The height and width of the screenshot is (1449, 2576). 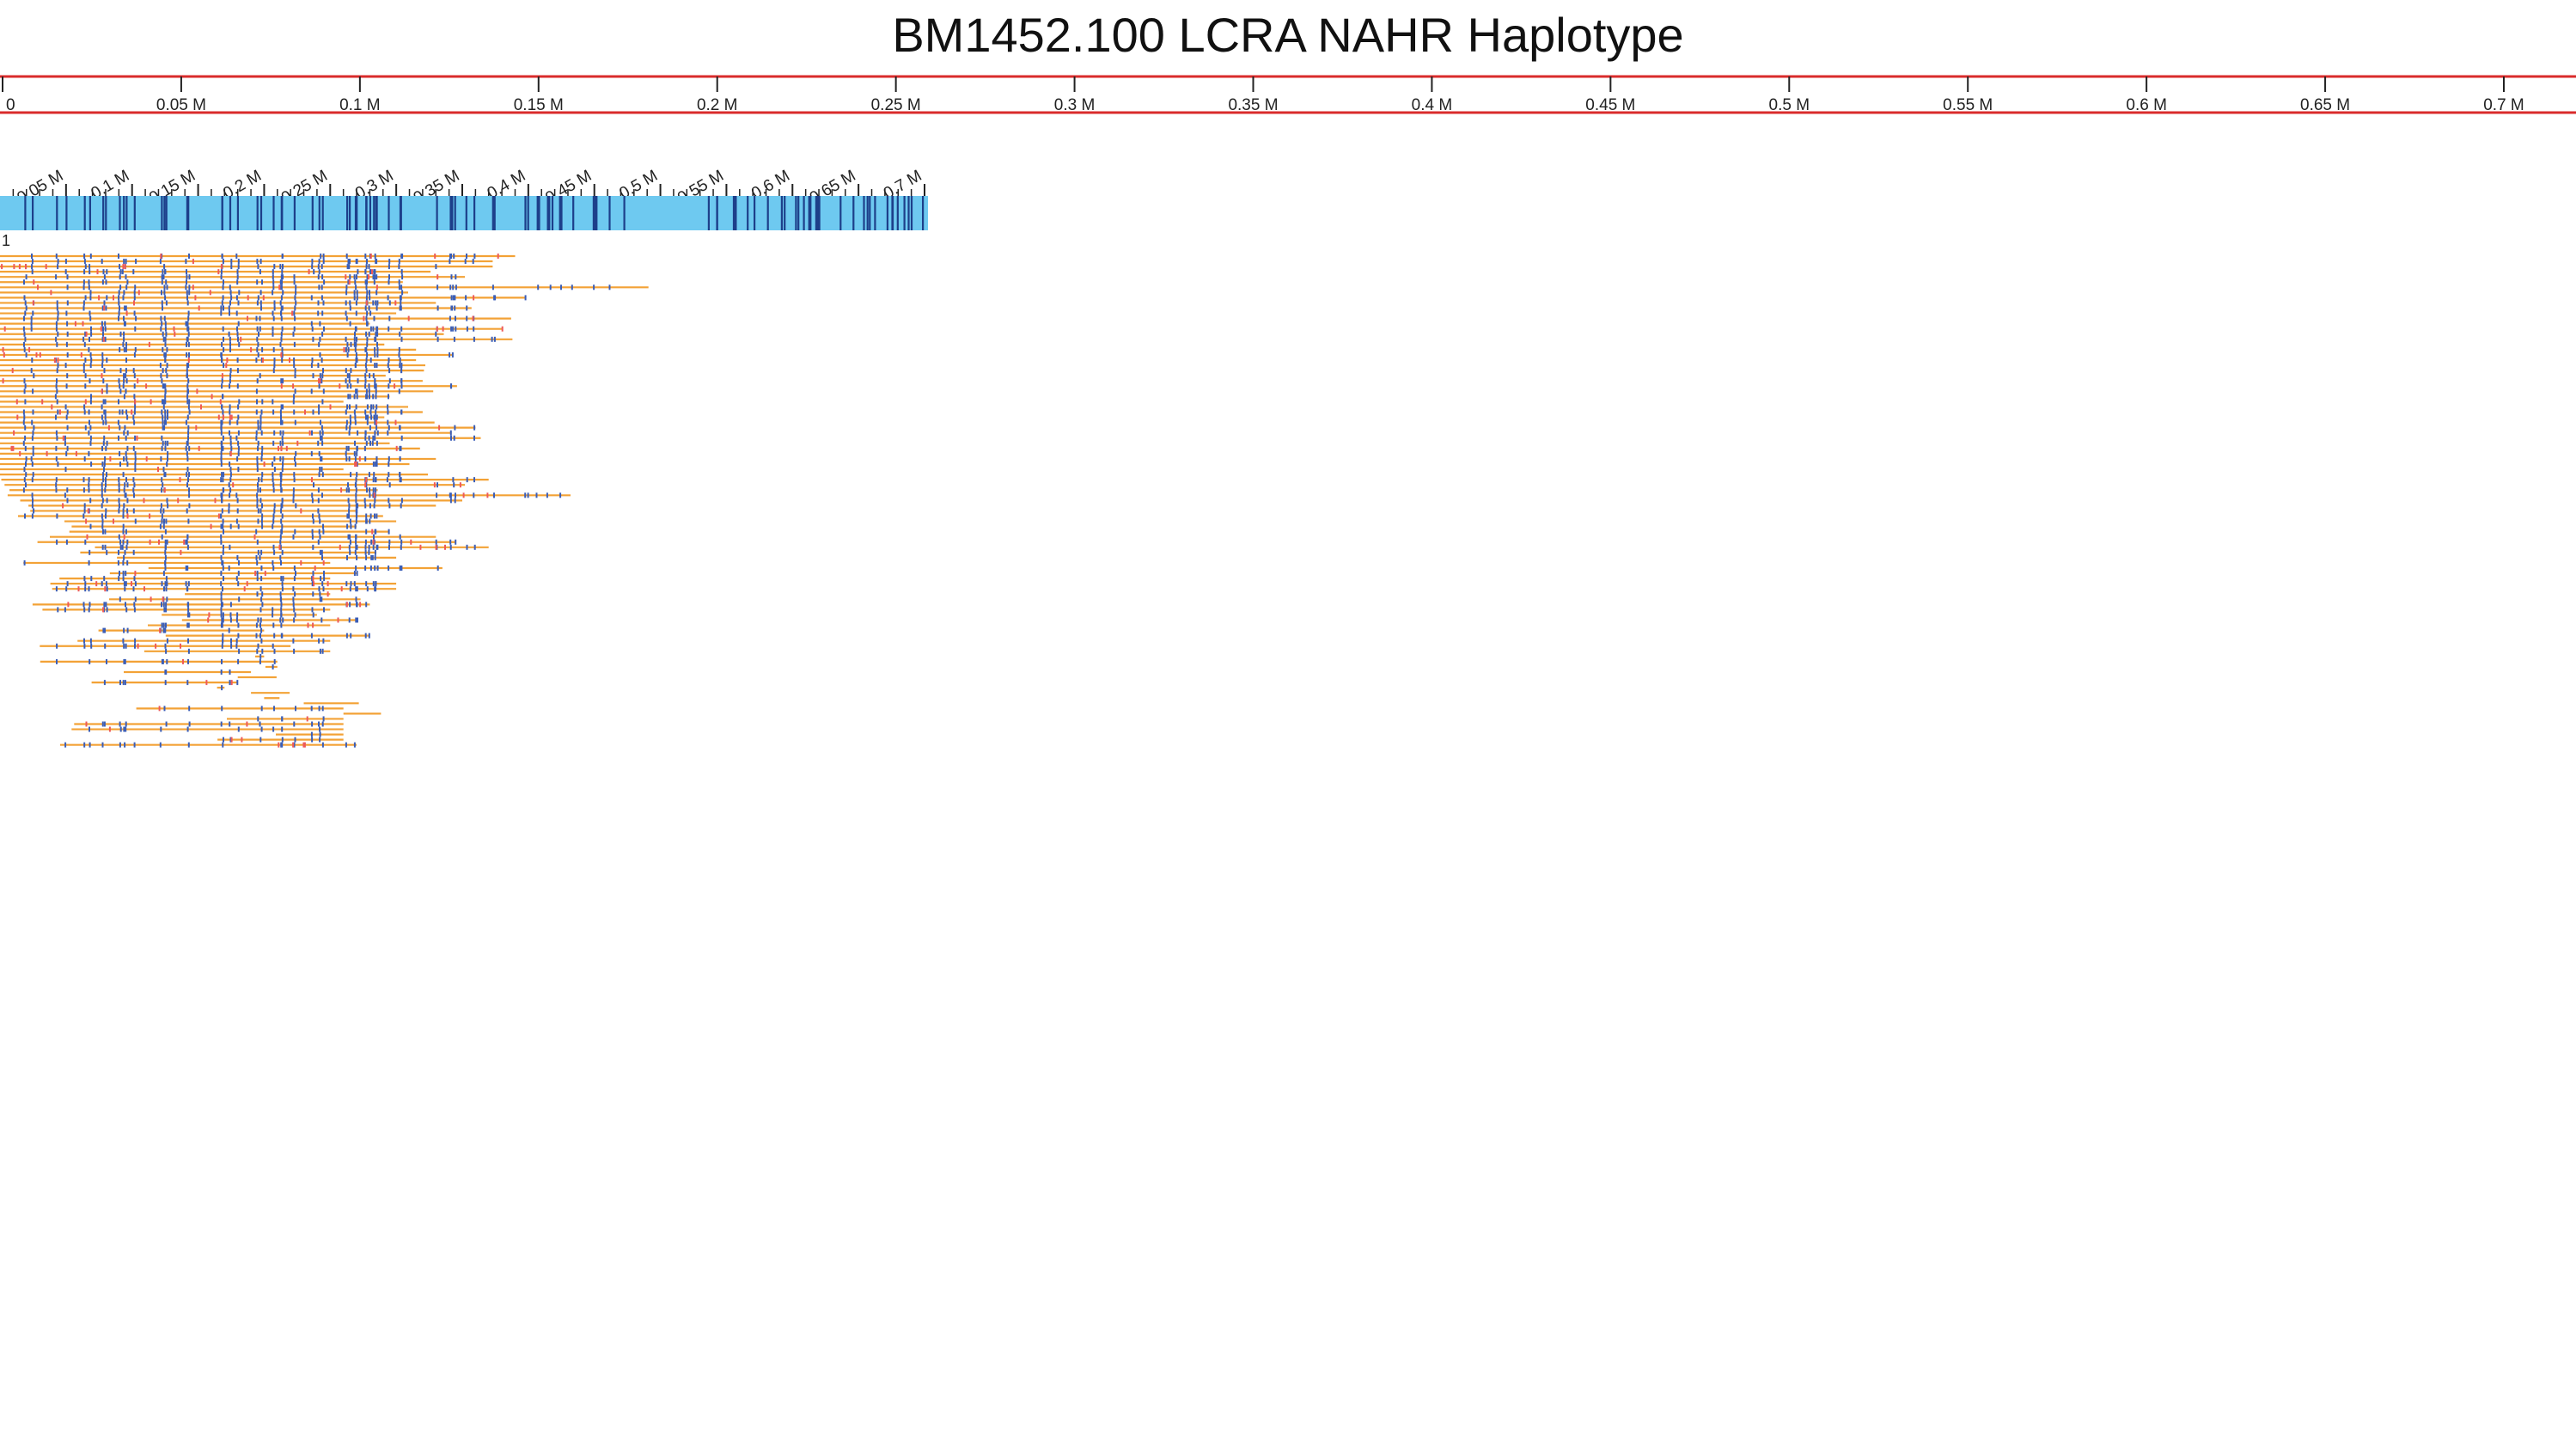 What do you see at coordinates (1789, 105) in the screenshot?
I see `top-ruler-tick-label: 0.5 M` at bounding box center [1789, 105].